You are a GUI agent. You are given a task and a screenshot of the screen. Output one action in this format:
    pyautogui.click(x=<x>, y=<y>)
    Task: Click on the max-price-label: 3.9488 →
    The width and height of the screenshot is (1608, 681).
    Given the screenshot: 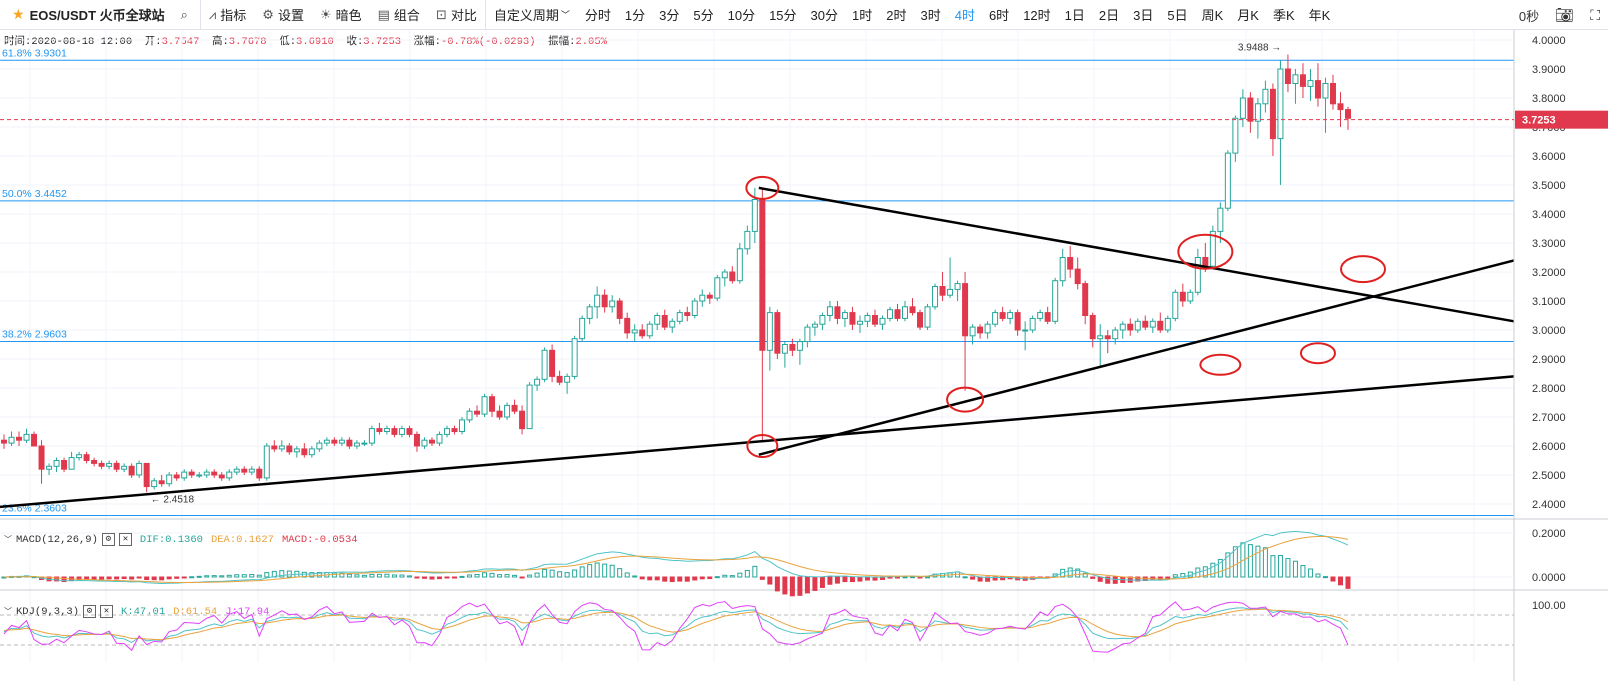 What is the action you would take?
    pyautogui.click(x=1259, y=48)
    